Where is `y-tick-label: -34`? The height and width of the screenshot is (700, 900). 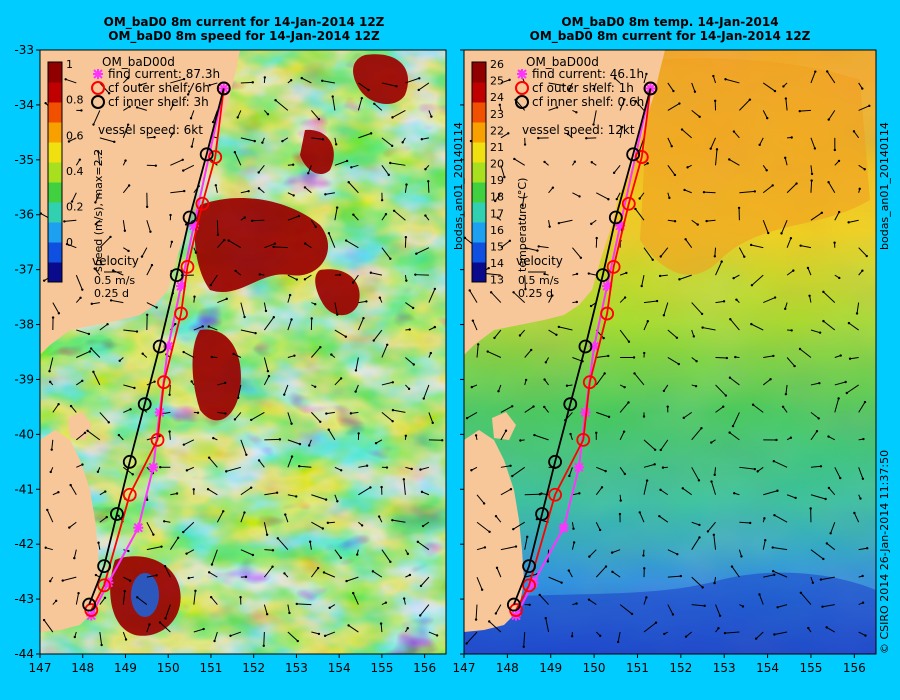 y-tick-label: -34 is located at coordinates (24, 105).